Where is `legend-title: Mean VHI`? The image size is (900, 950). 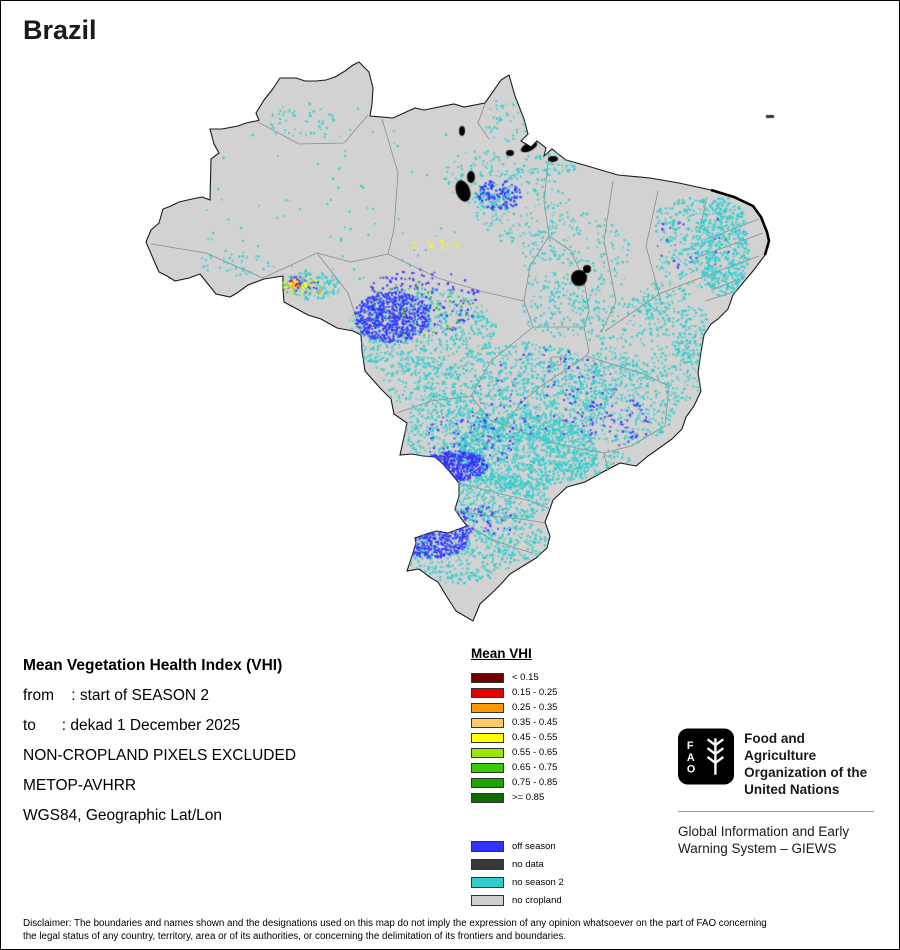 legend-title: Mean VHI is located at coordinates (501, 653).